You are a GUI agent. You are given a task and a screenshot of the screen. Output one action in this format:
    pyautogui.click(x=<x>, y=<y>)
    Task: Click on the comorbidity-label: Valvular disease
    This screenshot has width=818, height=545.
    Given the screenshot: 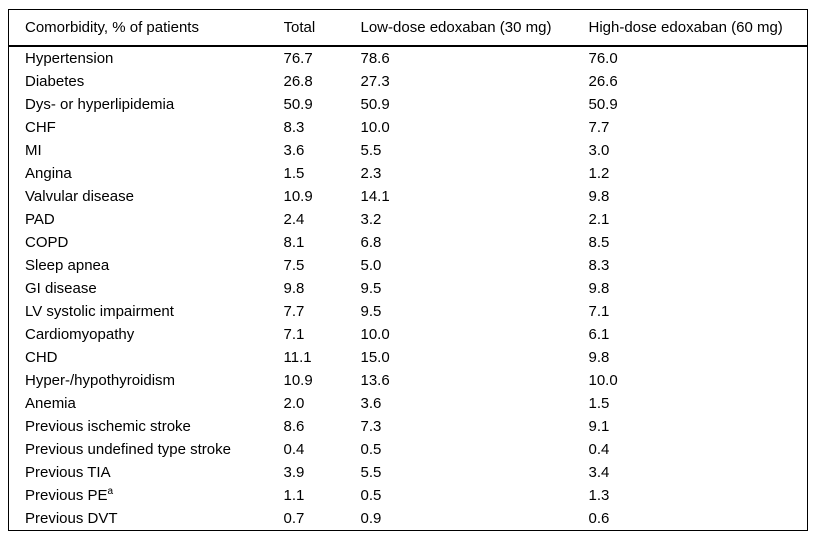 What is the action you would take?
    pyautogui.click(x=79, y=196)
    